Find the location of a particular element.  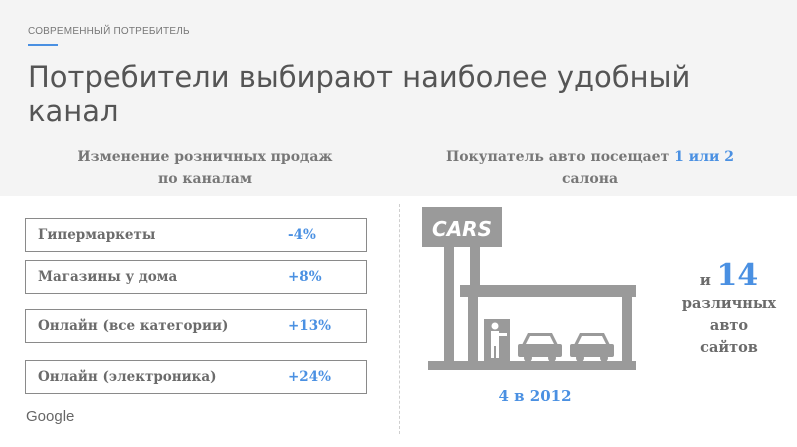

right-heading-line1: Покупатель авто посещает 1 или 2 is located at coordinates (590, 157).